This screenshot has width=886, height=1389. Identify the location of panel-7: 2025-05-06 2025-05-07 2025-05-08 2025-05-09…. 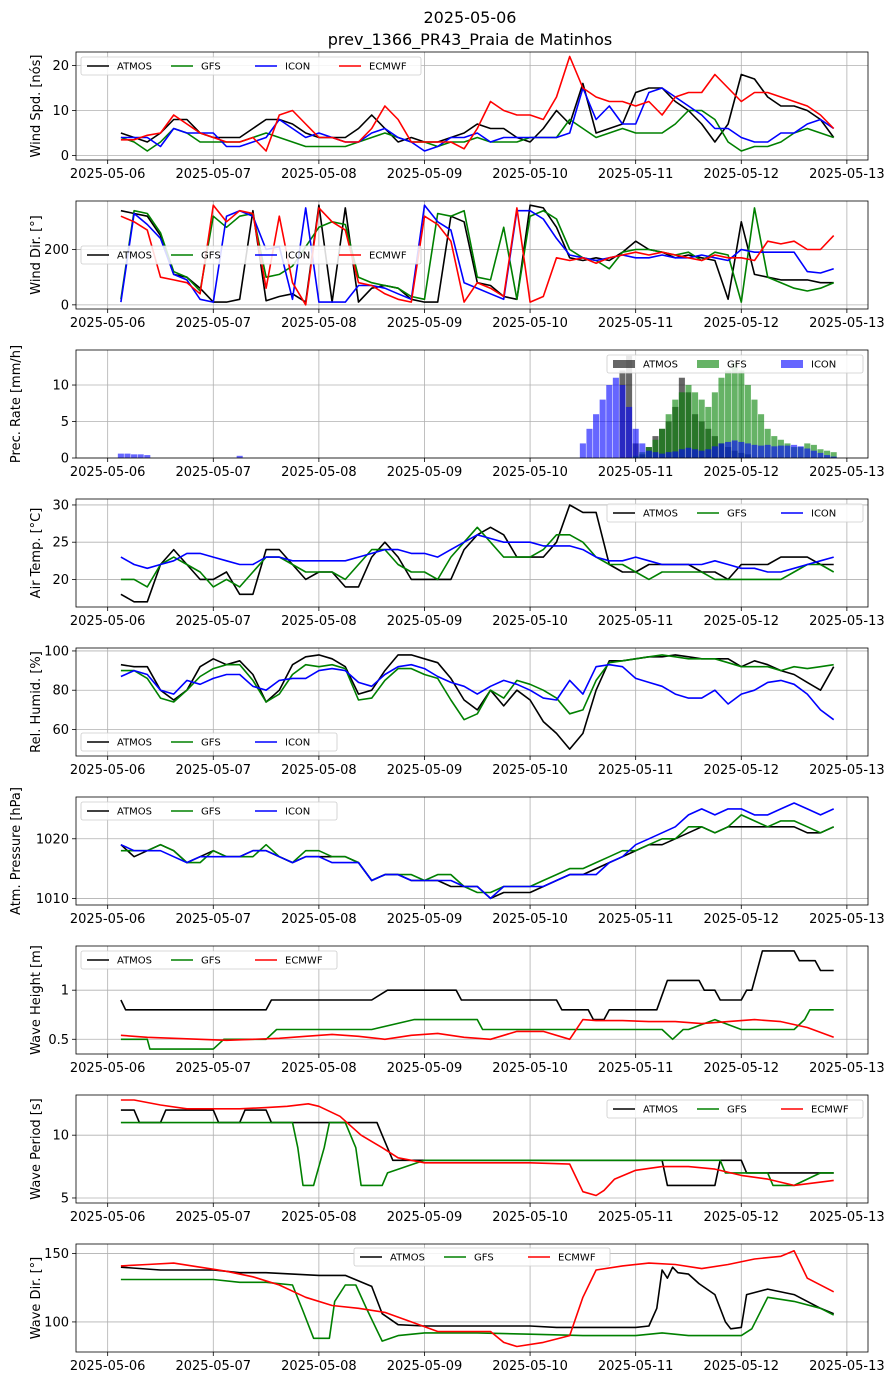
(457, 1010).